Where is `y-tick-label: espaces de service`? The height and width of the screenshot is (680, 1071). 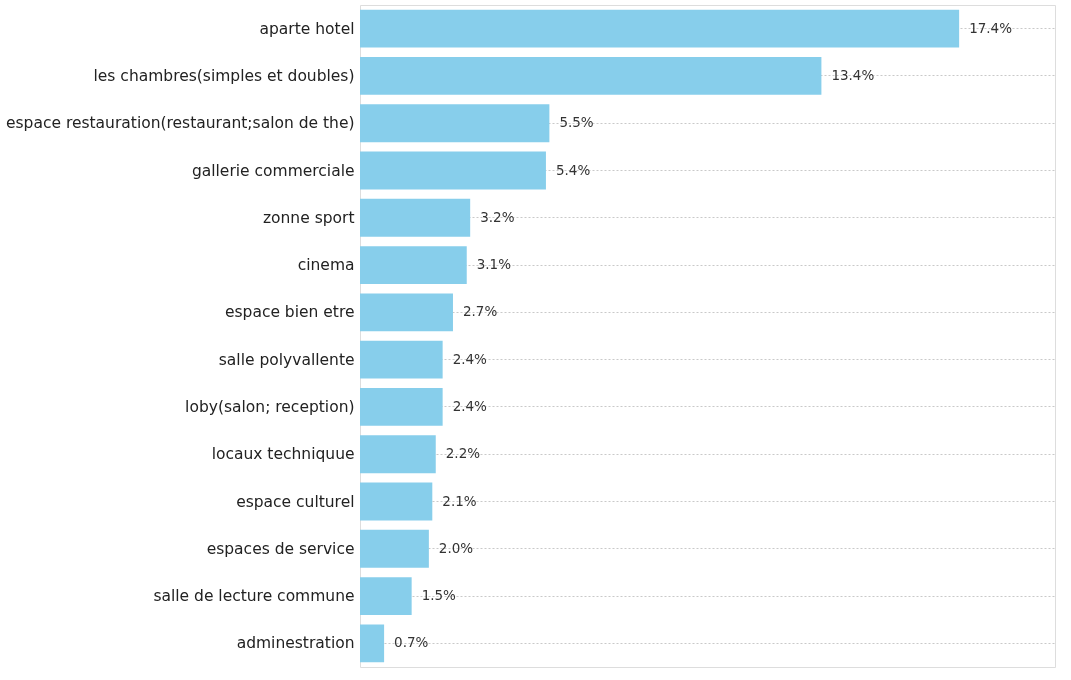 y-tick-label: espaces de service is located at coordinates (280, 548).